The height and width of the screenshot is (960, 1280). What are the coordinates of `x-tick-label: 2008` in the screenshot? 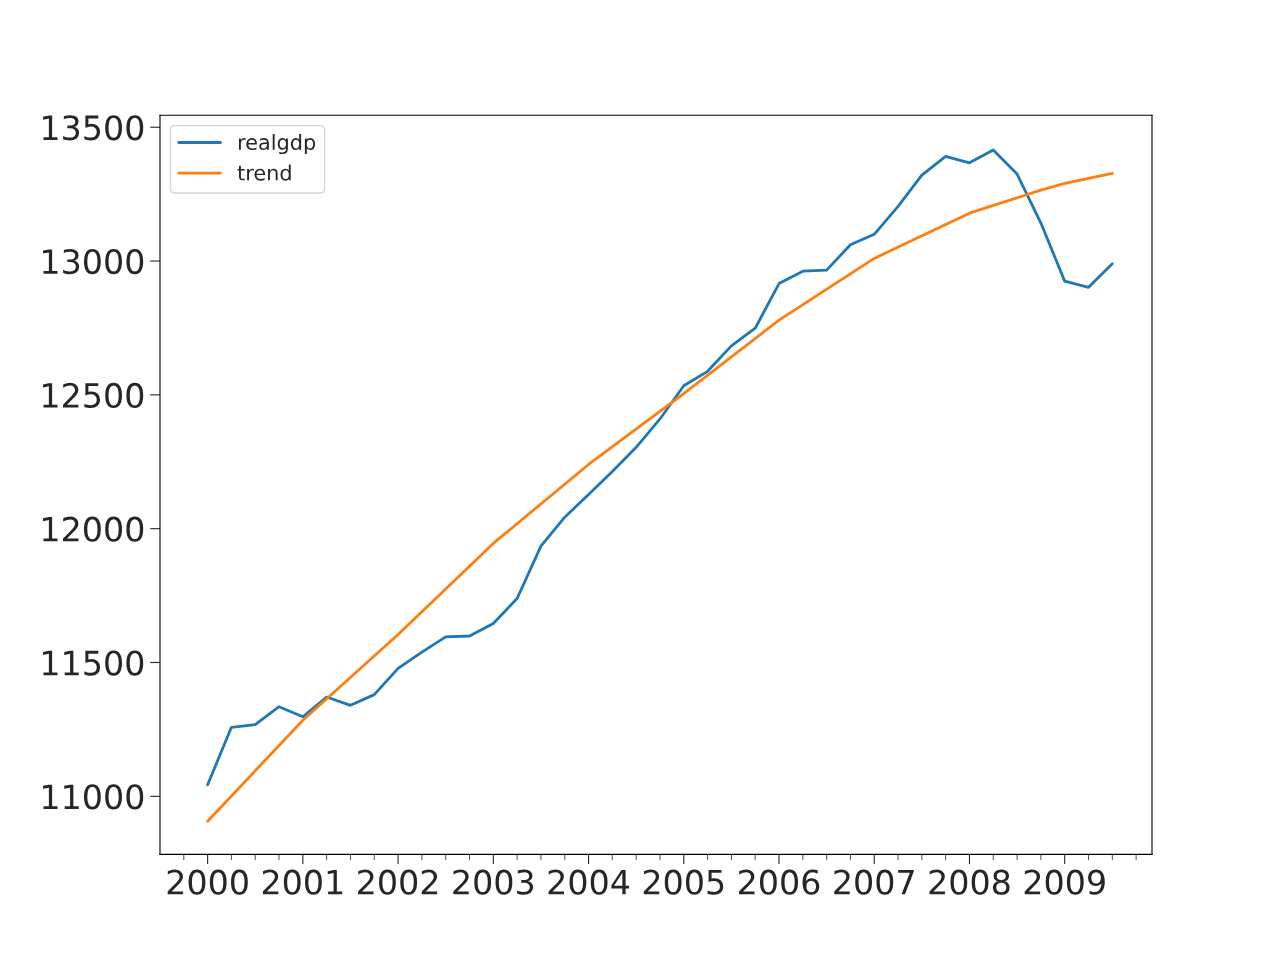 It's located at (969, 882).